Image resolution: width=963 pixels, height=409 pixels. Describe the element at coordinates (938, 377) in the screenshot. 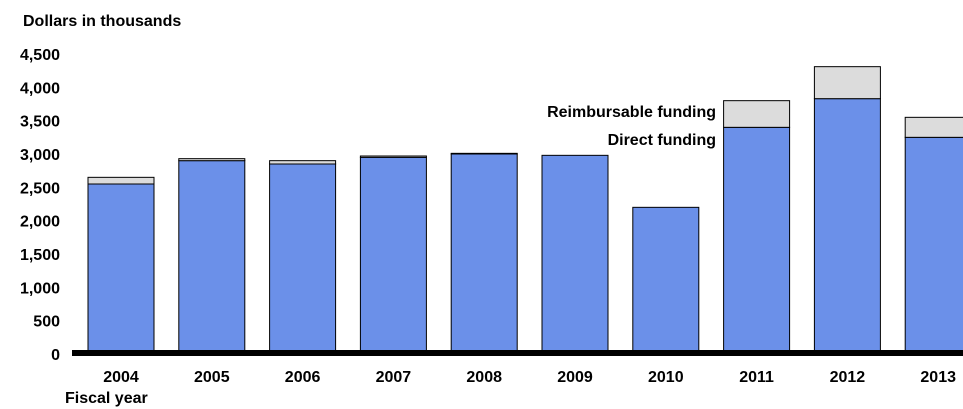

I see `x-tick-label: 2013` at that location.